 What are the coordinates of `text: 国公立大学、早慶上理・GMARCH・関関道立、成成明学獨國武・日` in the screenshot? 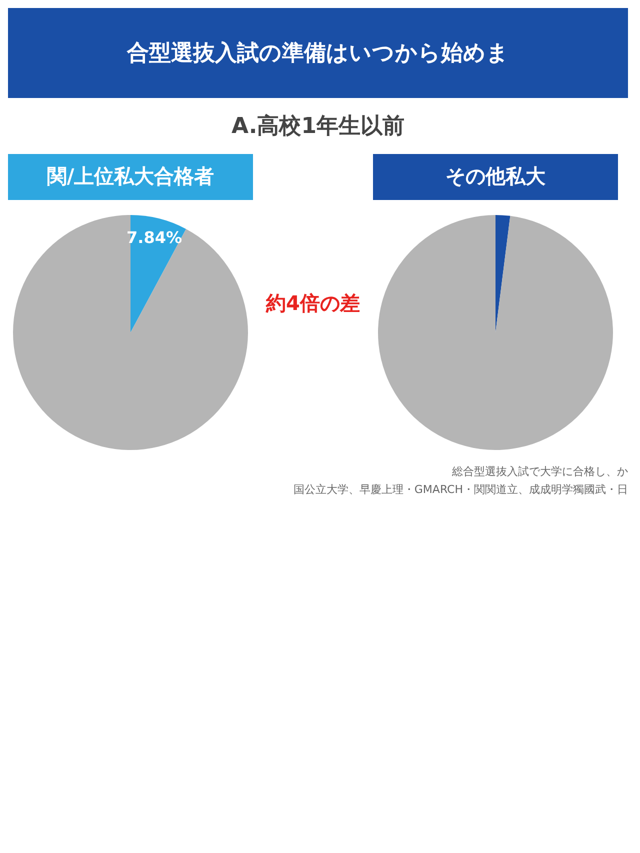 It's located at (460, 489).